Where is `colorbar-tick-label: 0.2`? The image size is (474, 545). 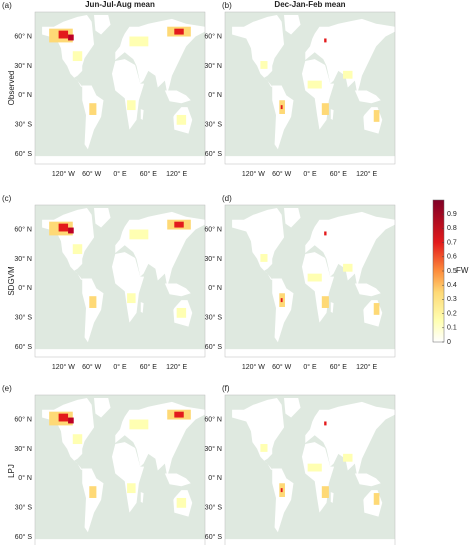
colorbar-tick-label: 0.2 is located at coordinates (452, 313).